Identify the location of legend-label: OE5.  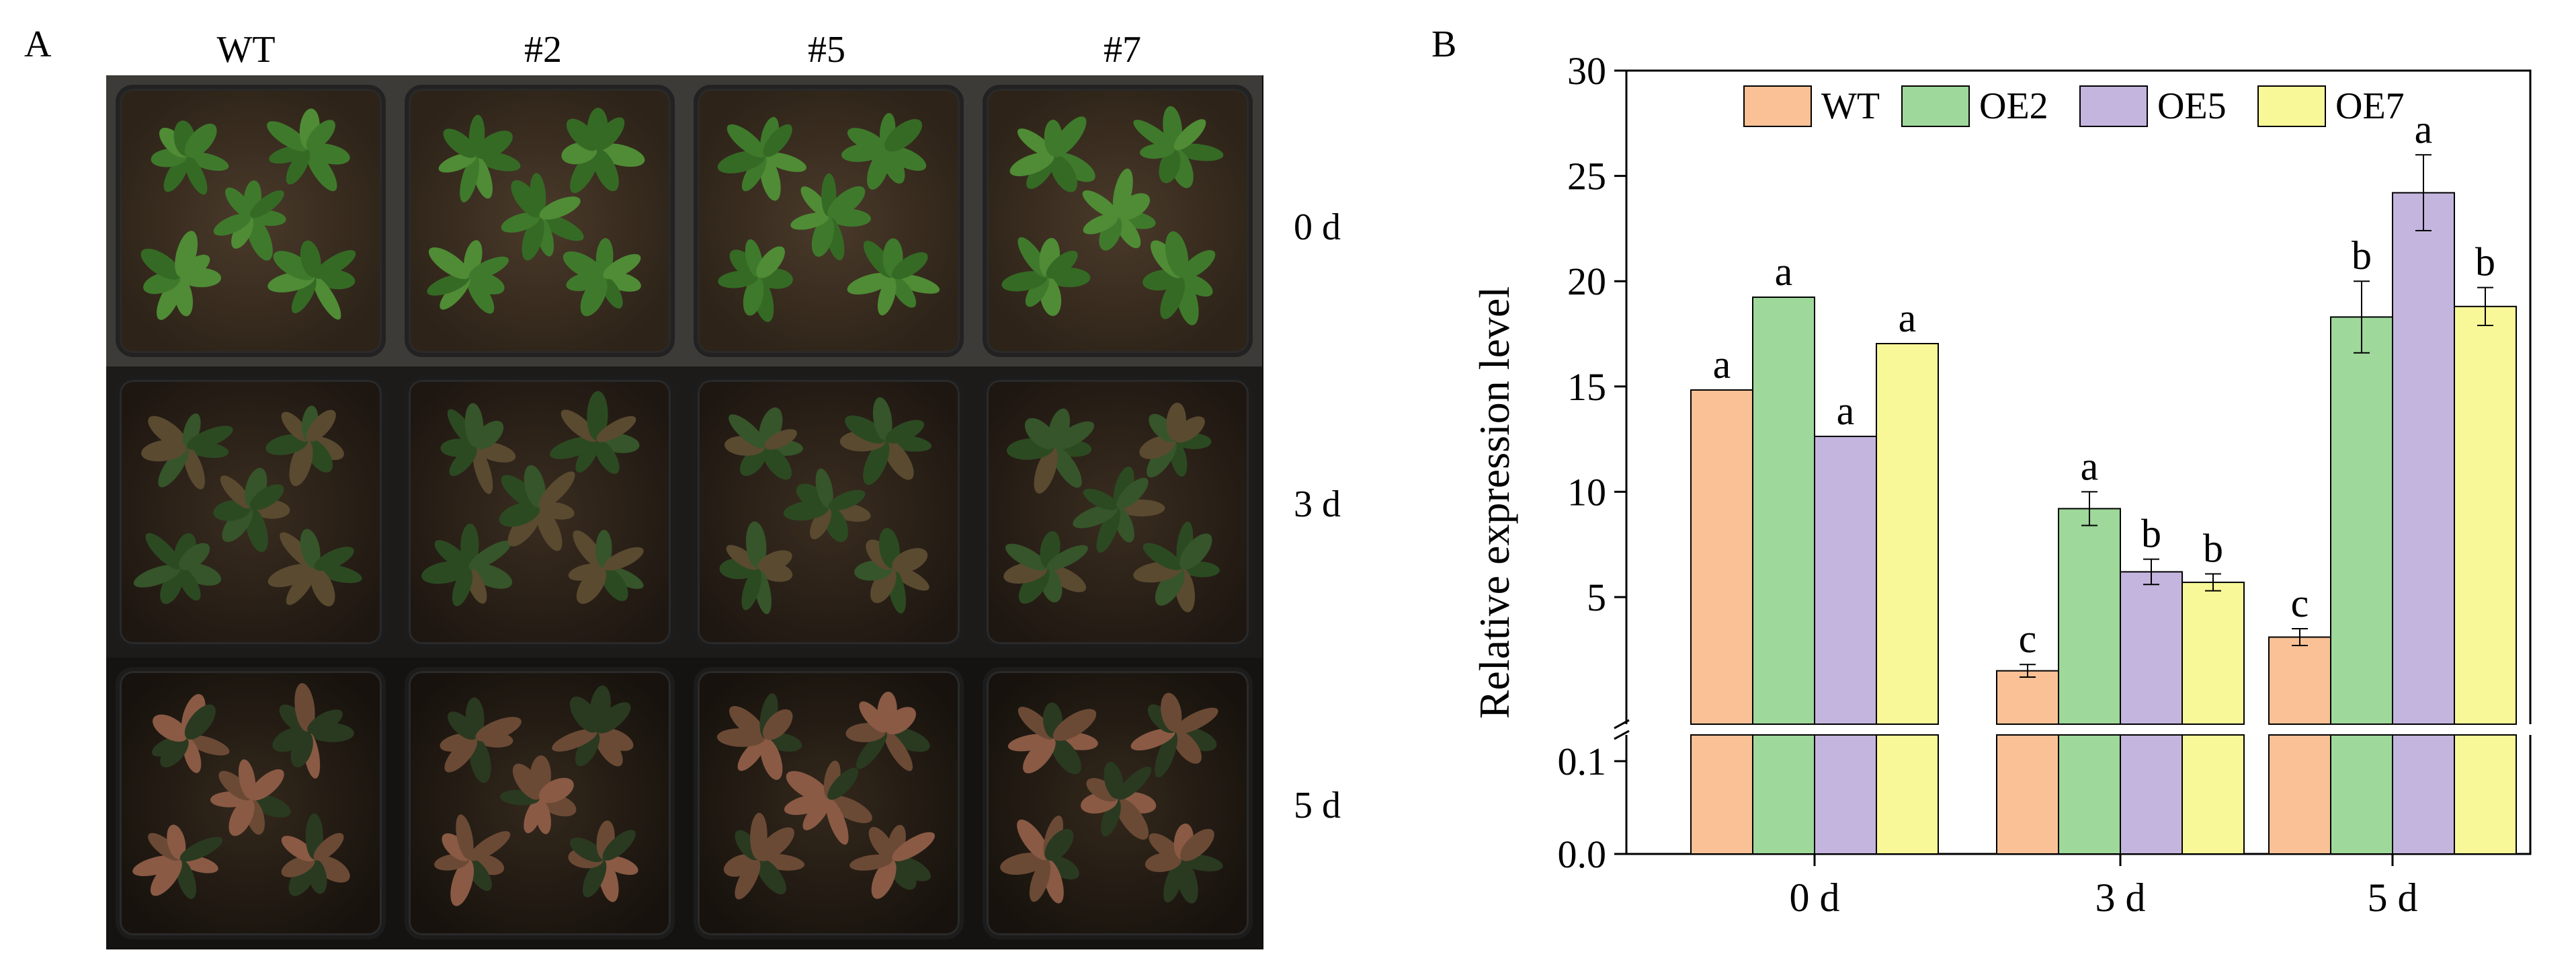
(2192, 106).